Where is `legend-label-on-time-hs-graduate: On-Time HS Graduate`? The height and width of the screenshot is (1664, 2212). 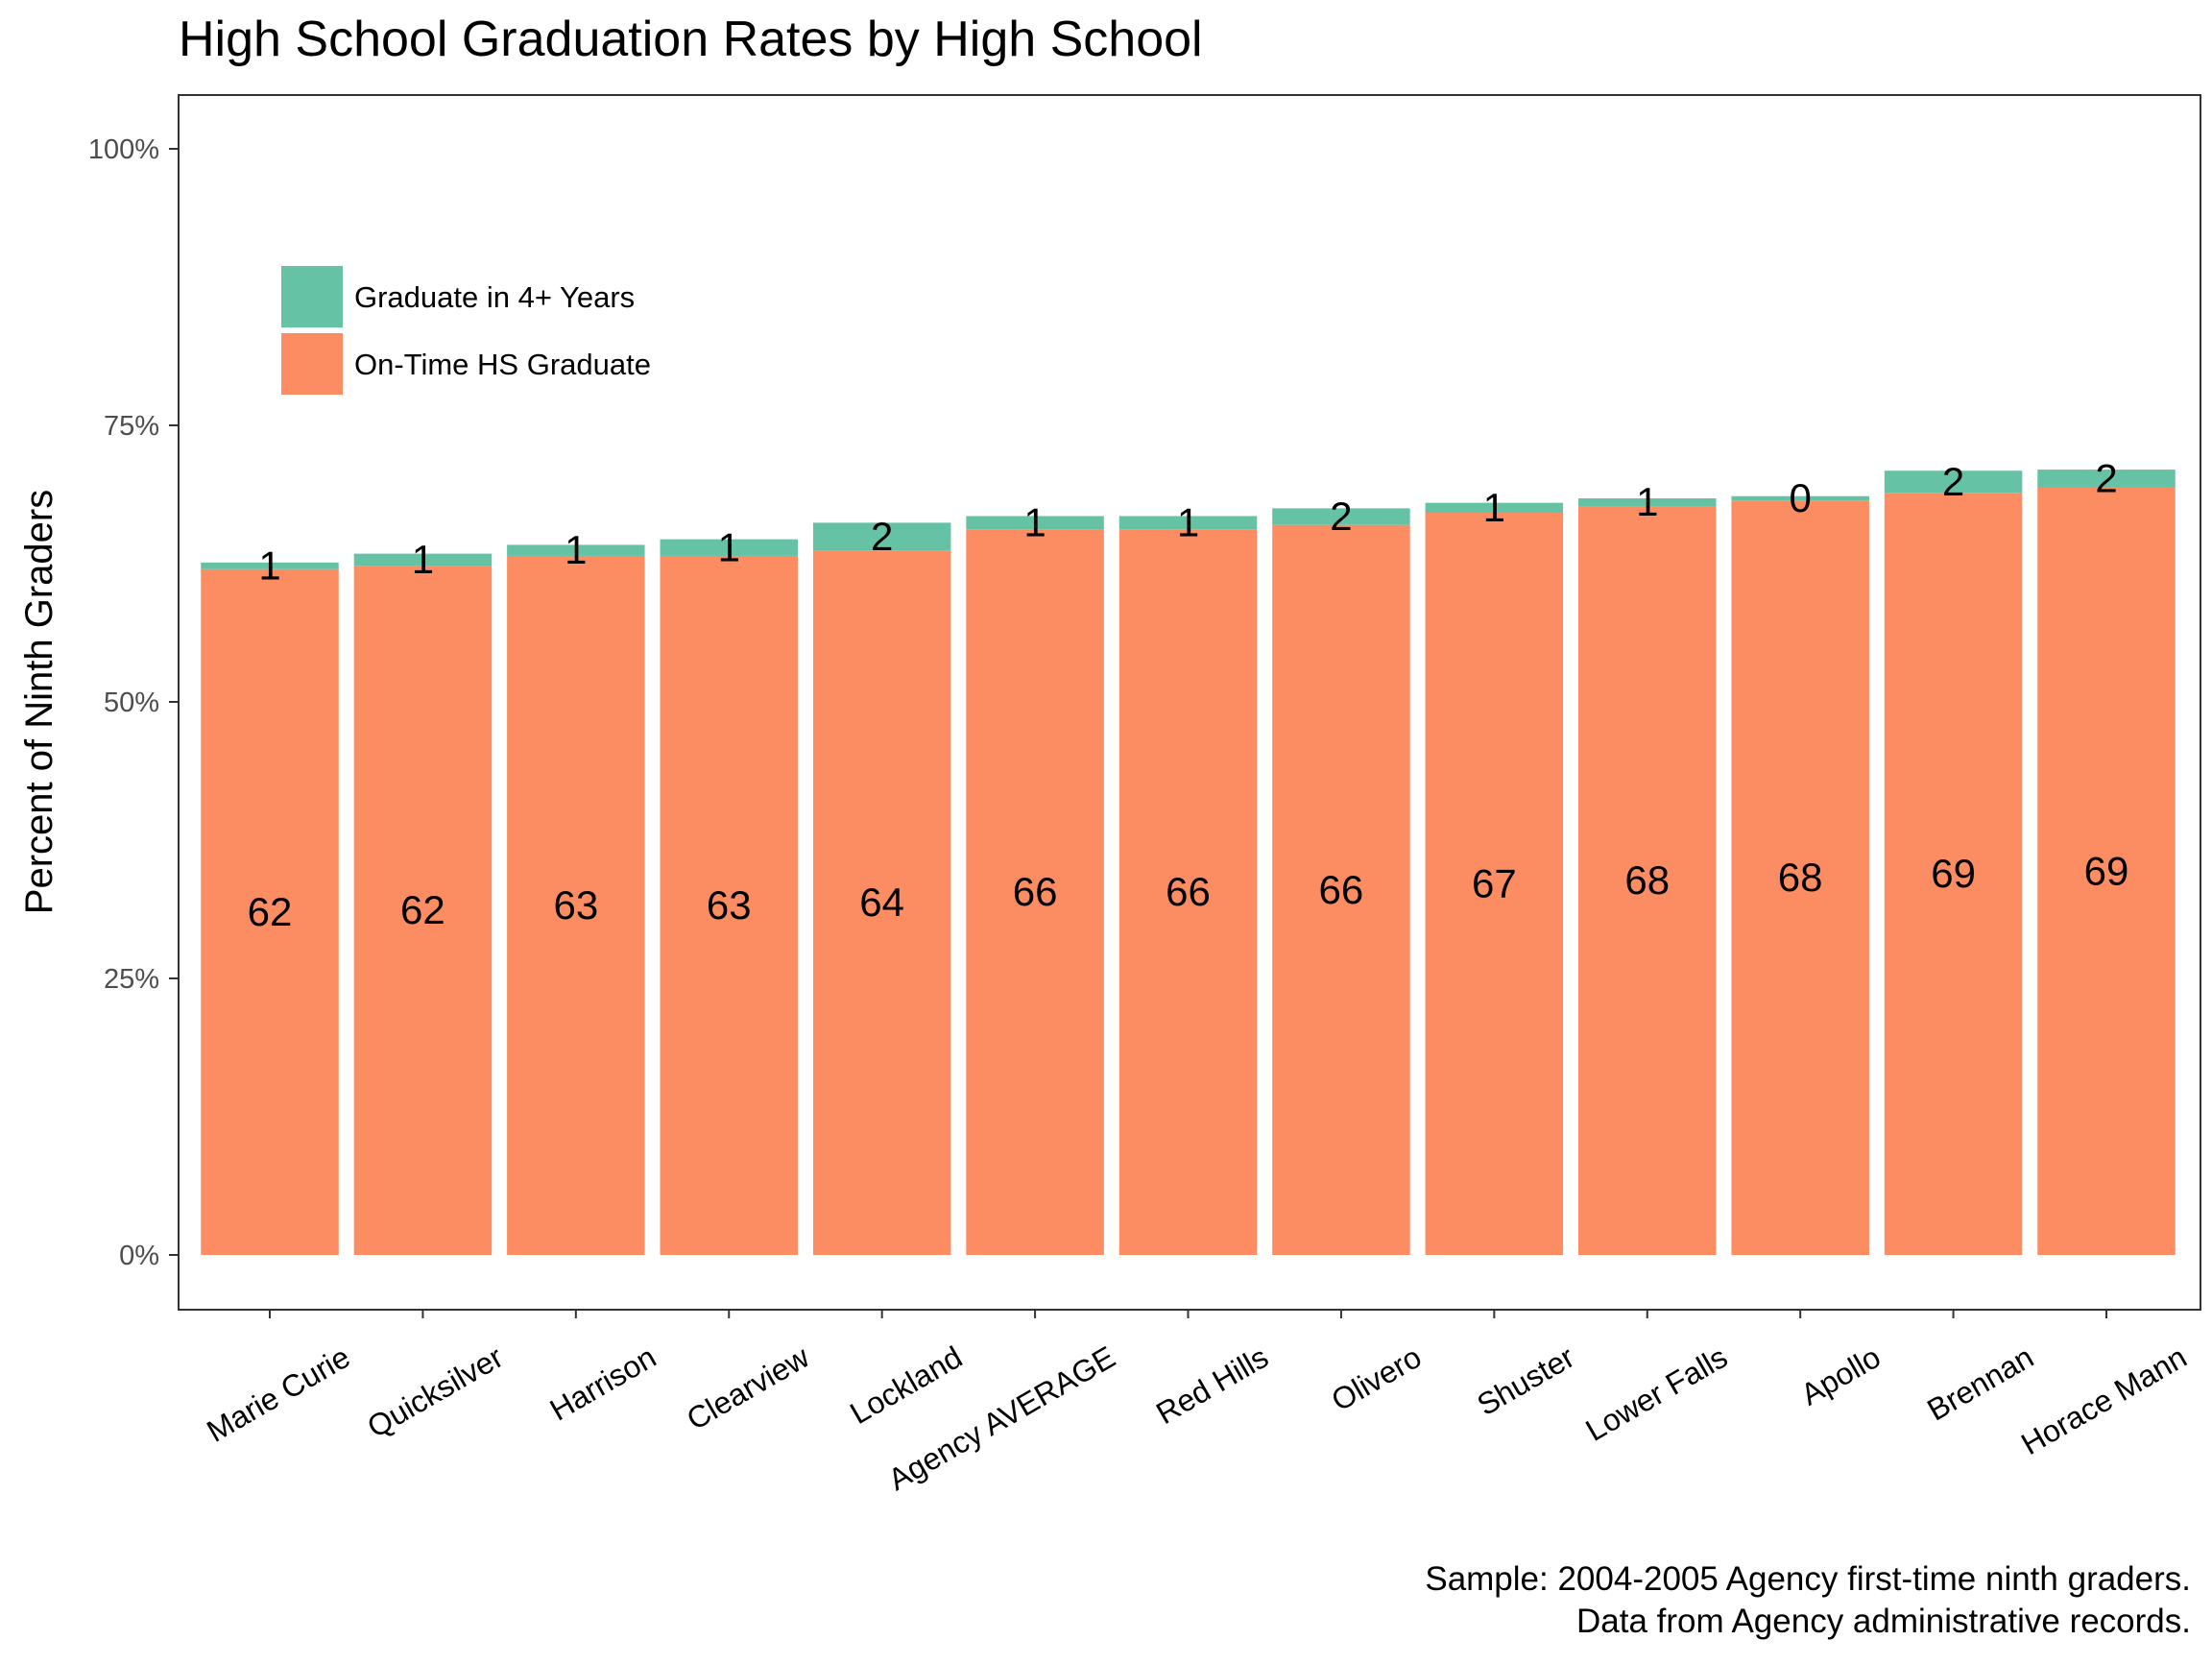
legend-label-on-time-hs-graduate: On-Time HS Graduate is located at coordinates (503, 365).